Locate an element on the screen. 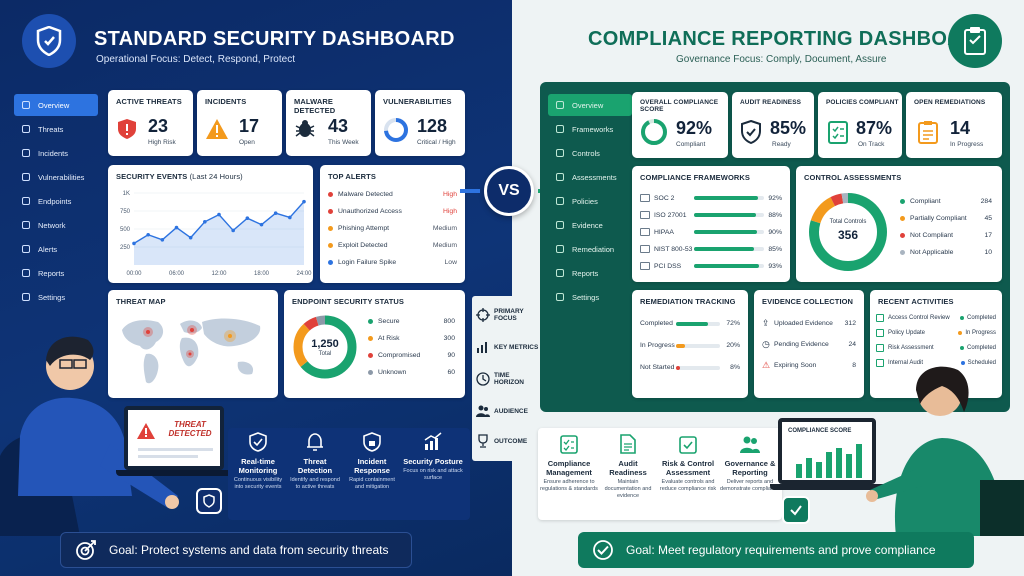 The height and width of the screenshot is (576, 1024). report-icon is located at coordinates (560, 273).